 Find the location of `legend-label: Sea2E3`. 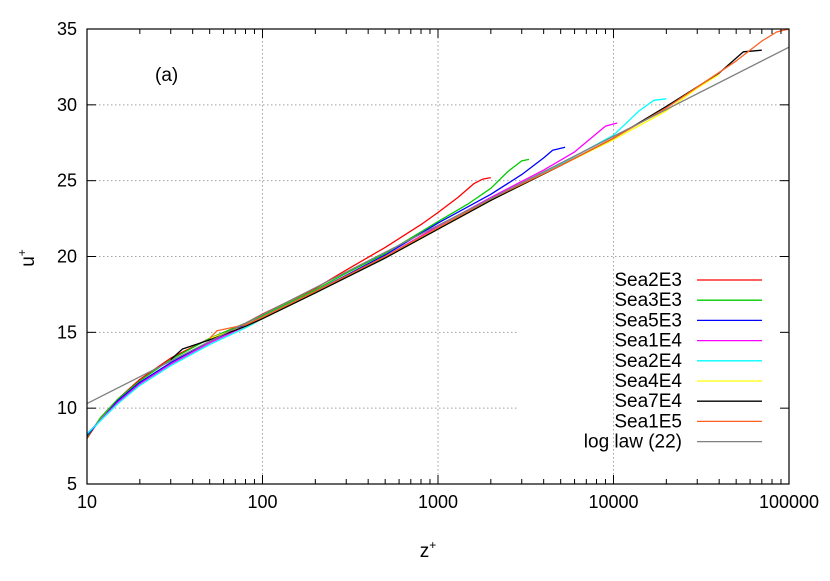

legend-label: Sea2E3 is located at coordinates (648, 280).